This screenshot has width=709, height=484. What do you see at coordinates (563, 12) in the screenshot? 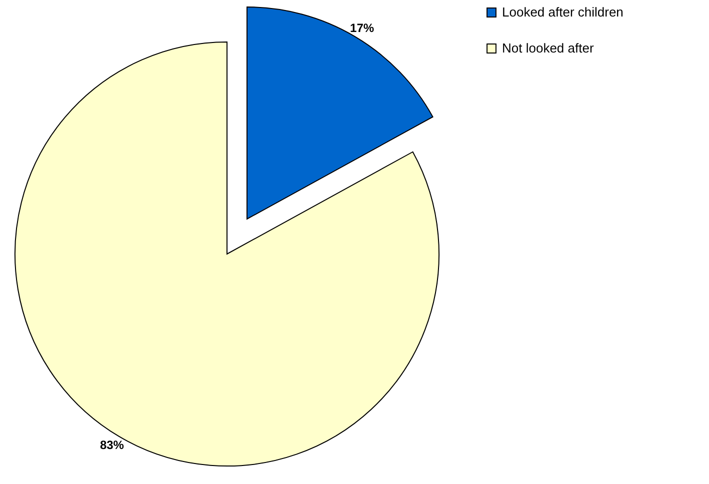
I see `legend-label: Looked after children` at bounding box center [563, 12].